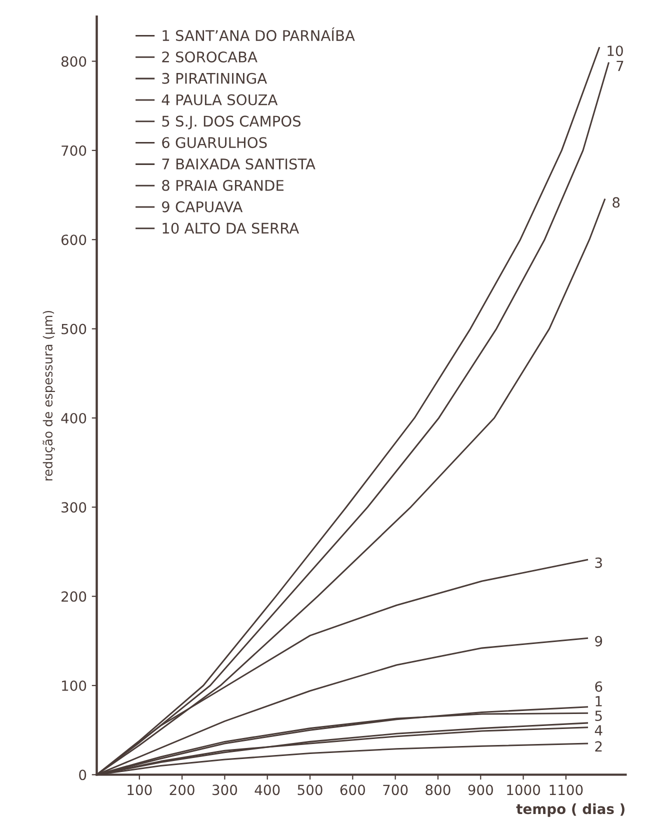  I want to click on annotation: 6, so click(598, 686).